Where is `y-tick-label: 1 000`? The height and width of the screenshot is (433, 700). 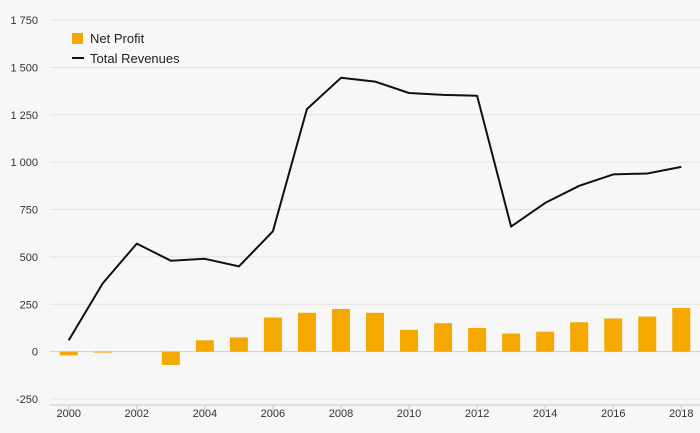
y-tick-label: 1 000 is located at coordinates (24, 163).